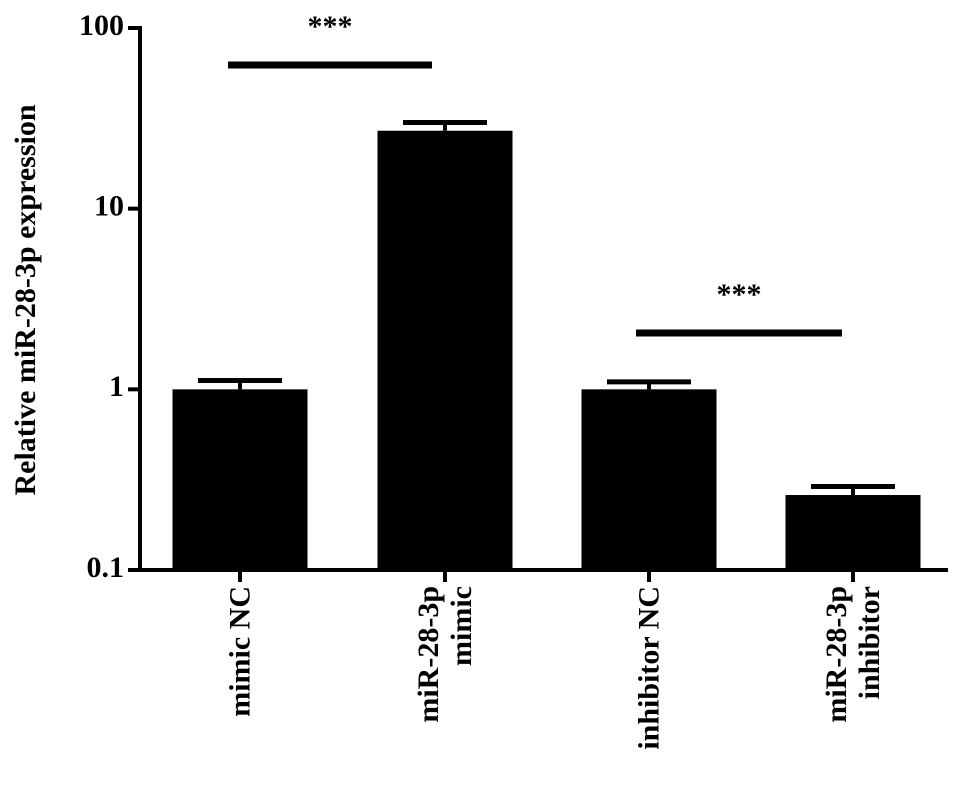 The image size is (969, 807). What do you see at coordinates (445, 654) in the screenshot?
I see `x-tick-label: miR-28-3p mimic` at bounding box center [445, 654].